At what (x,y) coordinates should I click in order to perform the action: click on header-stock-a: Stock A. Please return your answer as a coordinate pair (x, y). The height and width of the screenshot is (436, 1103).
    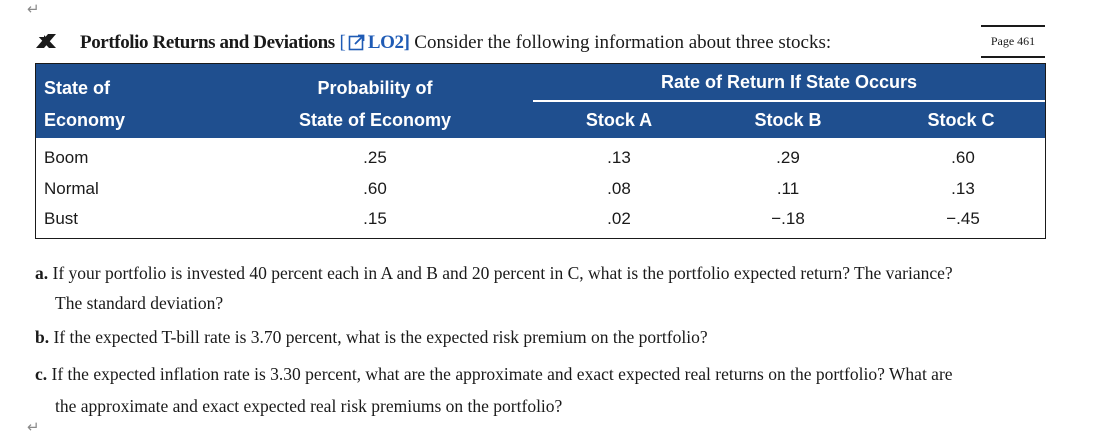
    Looking at the image, I should click on (619, 120).